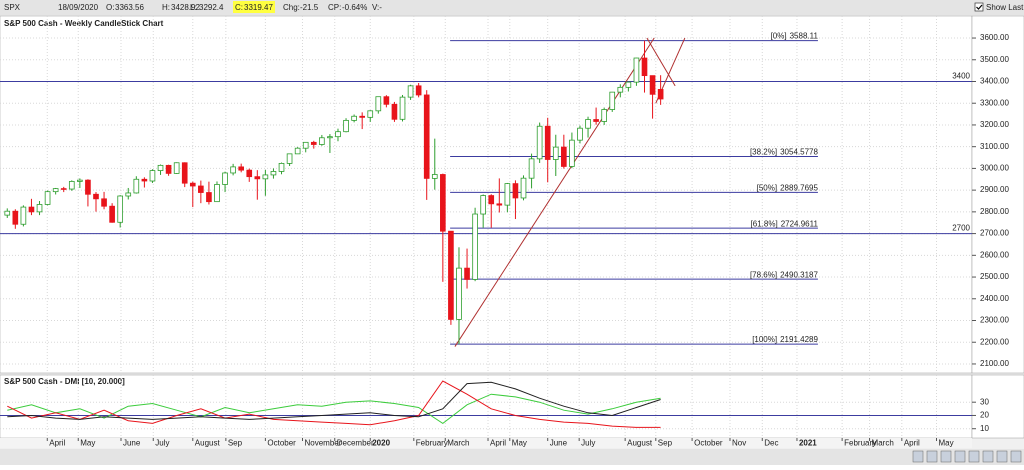 This screenshot has height=470, width=1024. Describe the element at coordinates (334, 404) in the screenshot. I see `dmi-line` at that location.